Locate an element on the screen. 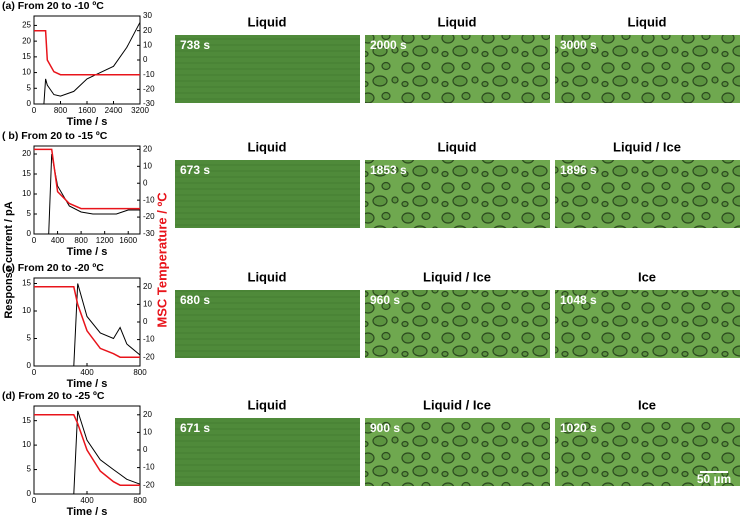  y2-axis-label: MSC Temperature / ºC is located at coordinates (161, 260).